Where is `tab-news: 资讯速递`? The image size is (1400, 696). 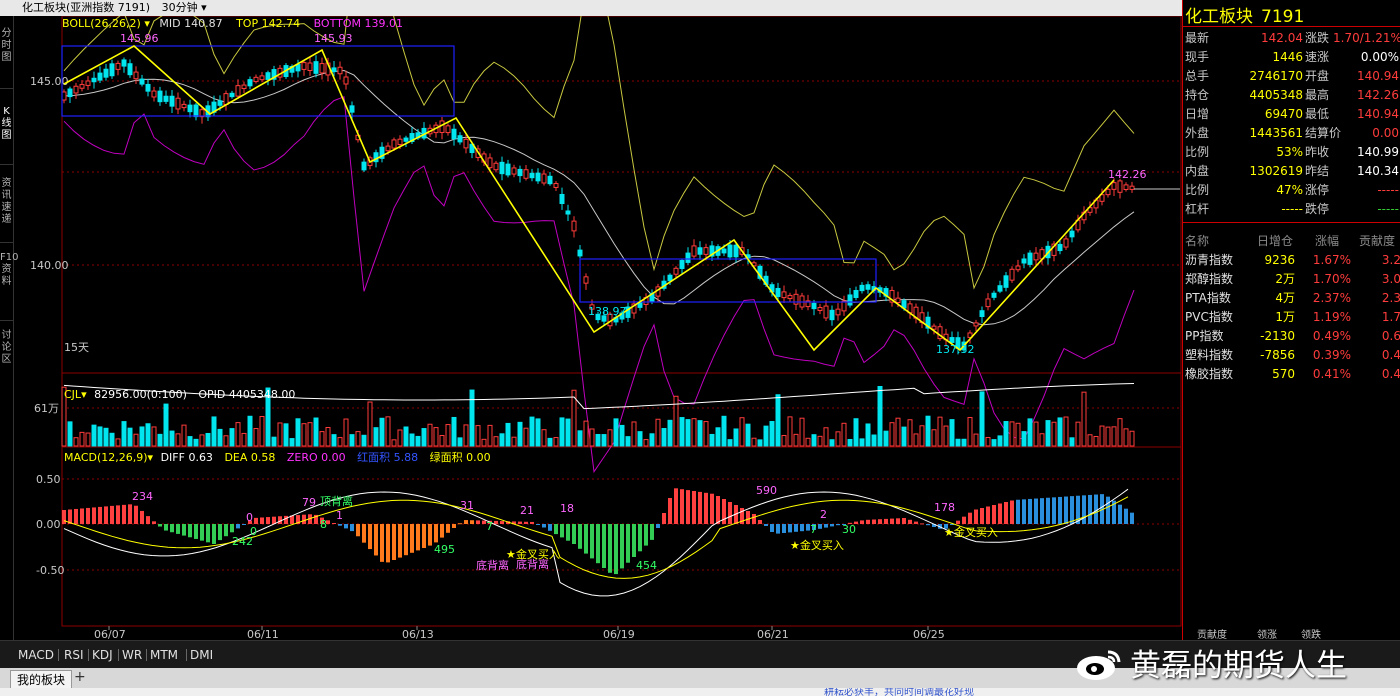 tab-news: 资讯速递 is located at coordinates (6, 201).